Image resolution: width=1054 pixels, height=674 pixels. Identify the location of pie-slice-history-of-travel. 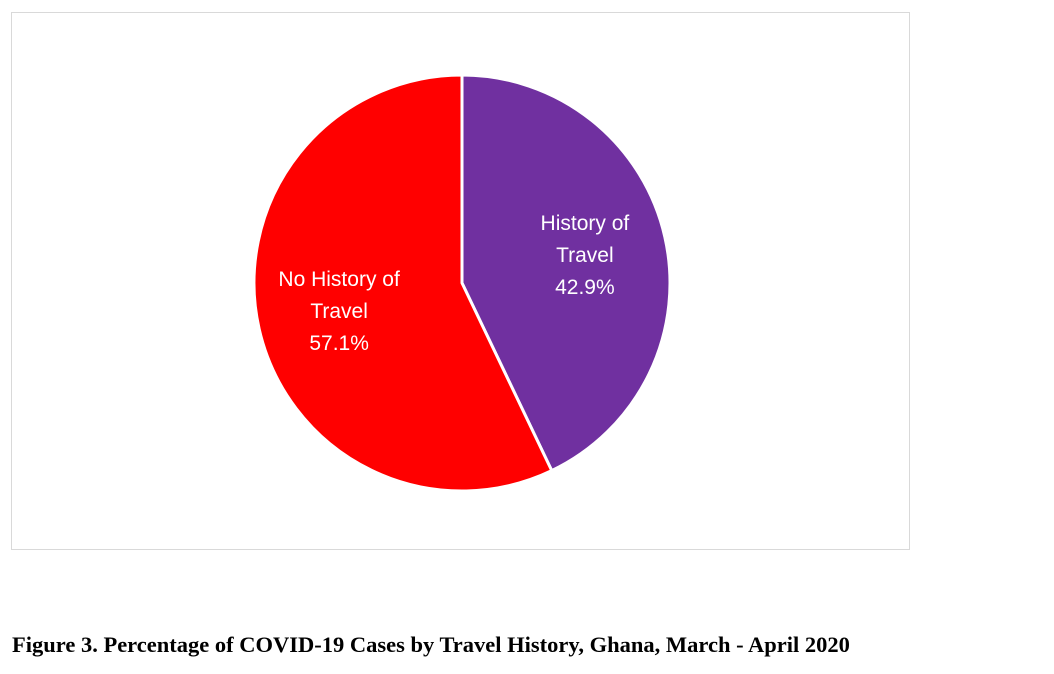
(566, 273).